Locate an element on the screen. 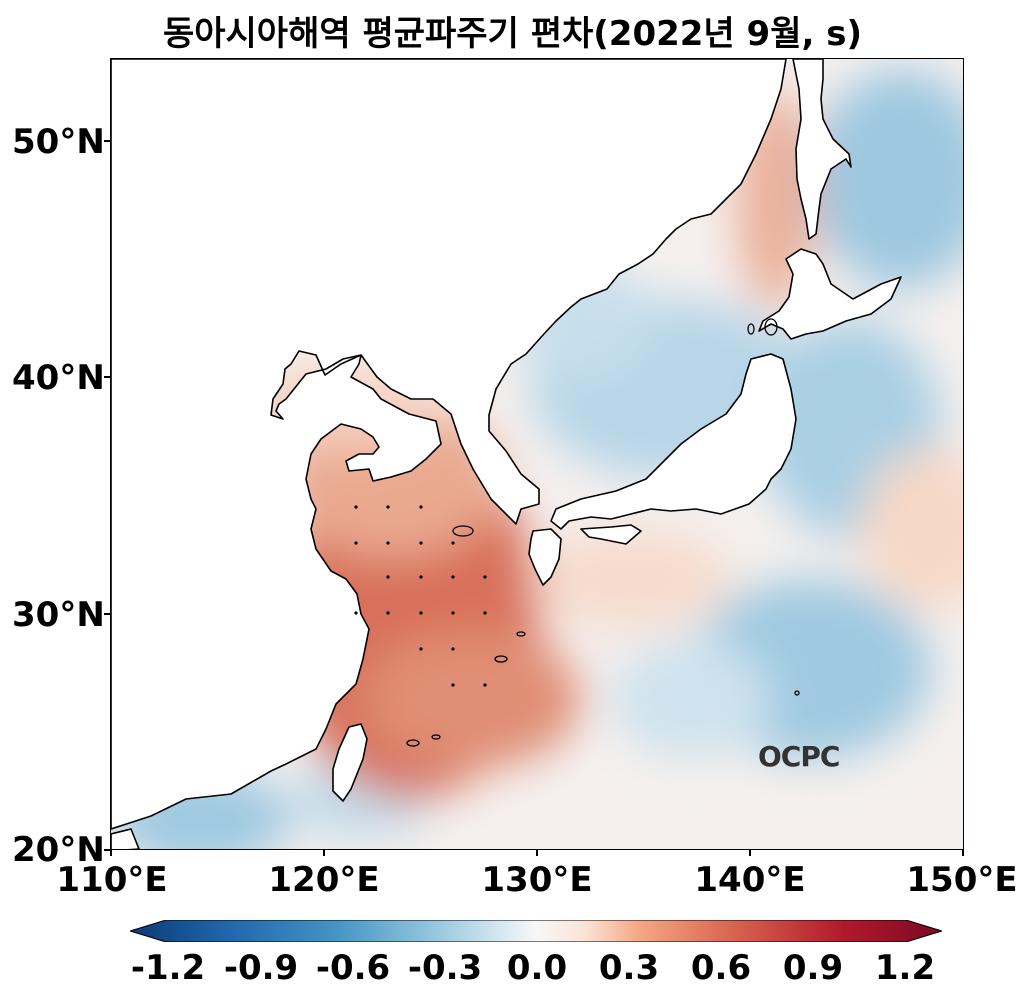  lat-label-20n: 20°N is located at coordinates (58, 850).